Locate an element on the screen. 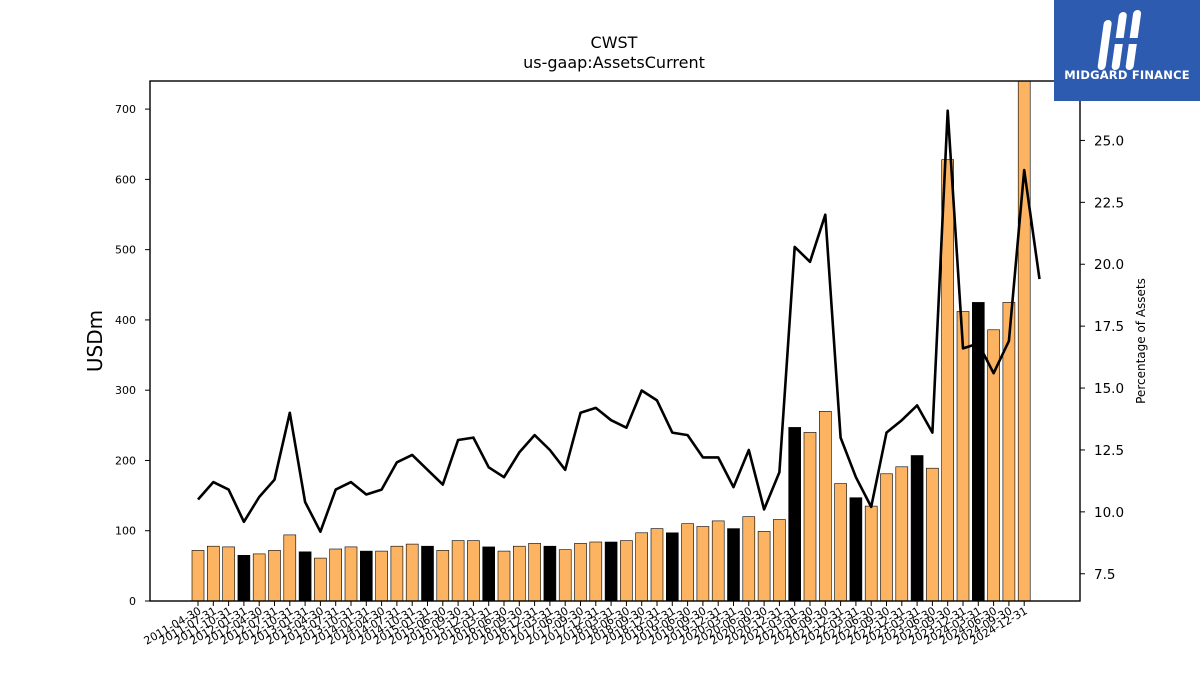 This screenshot has height=679, width=1200. y-tick-label: 700 is located at coordinates (125, 109).